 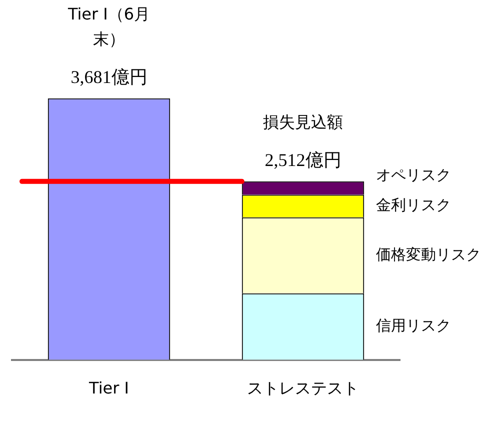 What do you see at coordinates (303, 388) in the screenshot?
I see `x-tick-label: ストレステスト` at bounding box center [303, 388].